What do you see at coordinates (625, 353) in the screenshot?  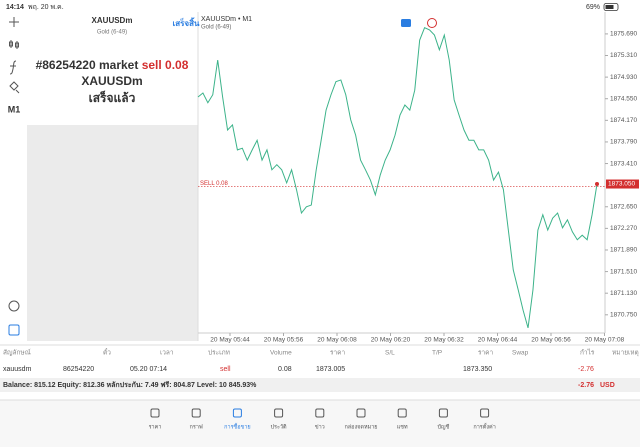 I see `table-header: หมายเหตุ` at bounding box center [625, 353].